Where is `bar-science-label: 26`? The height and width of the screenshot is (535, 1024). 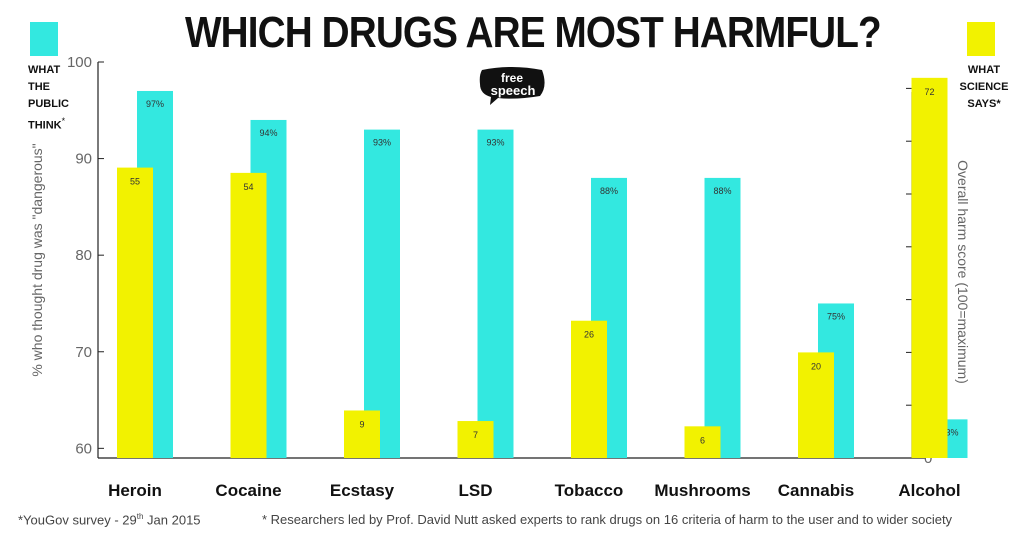
bar-science-label: 26 is located at coordinates (589, 335).